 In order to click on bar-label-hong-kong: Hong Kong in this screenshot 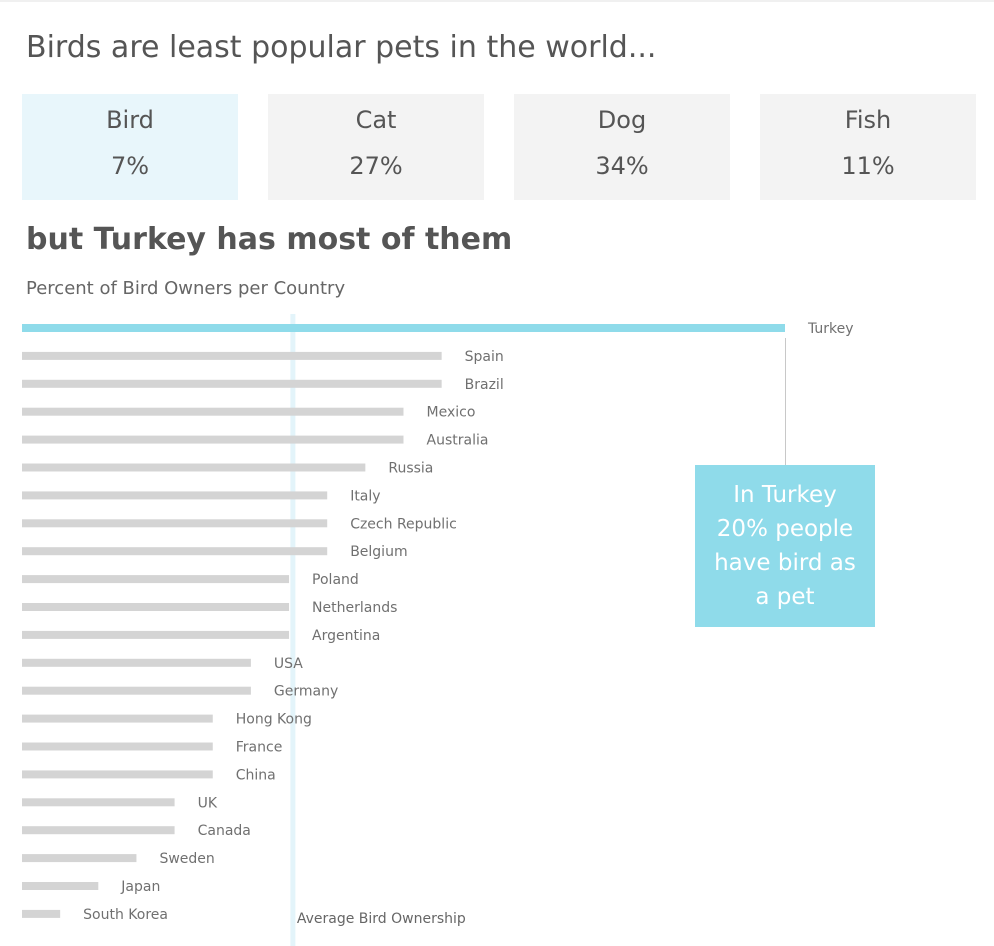, I will do `click(274, 720)`.